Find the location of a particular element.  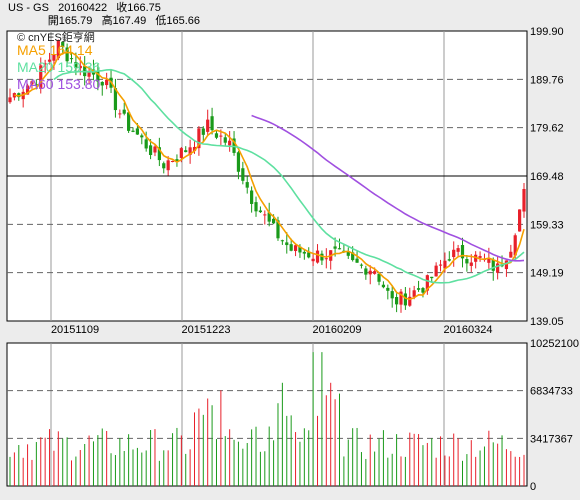

ma5-label: MA5 164.14 is located at coordinates (55, 50).